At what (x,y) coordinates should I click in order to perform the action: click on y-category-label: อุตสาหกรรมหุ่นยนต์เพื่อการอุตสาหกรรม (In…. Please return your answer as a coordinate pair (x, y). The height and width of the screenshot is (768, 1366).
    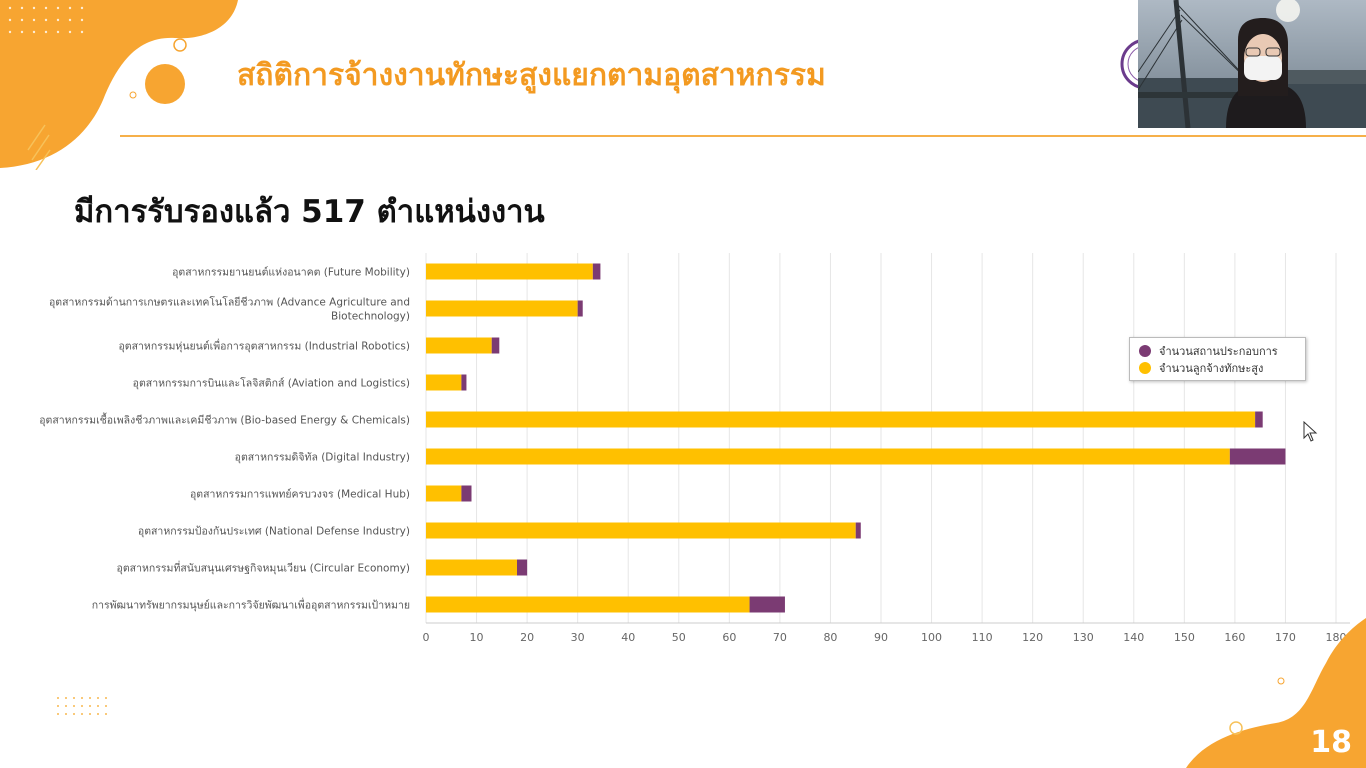
    Looking at the image, I should click on (264, 346).